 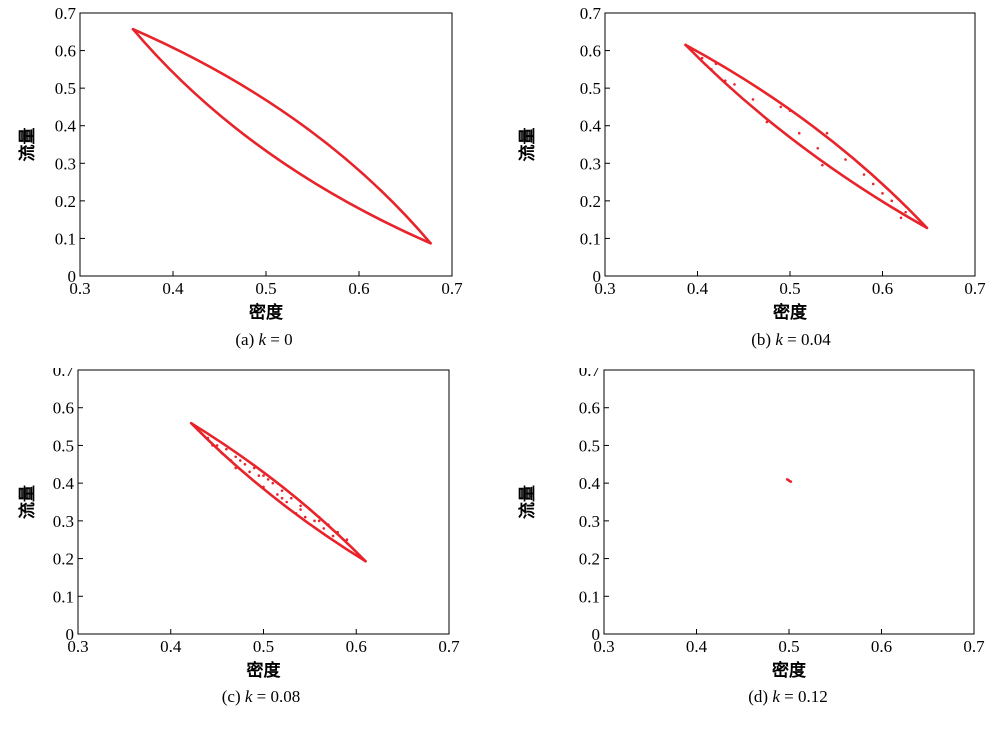 What do you see at coordinates (281, 339) in the screenshot?
I see `caption-k-value: = 0` at bounding box center [281, 339].